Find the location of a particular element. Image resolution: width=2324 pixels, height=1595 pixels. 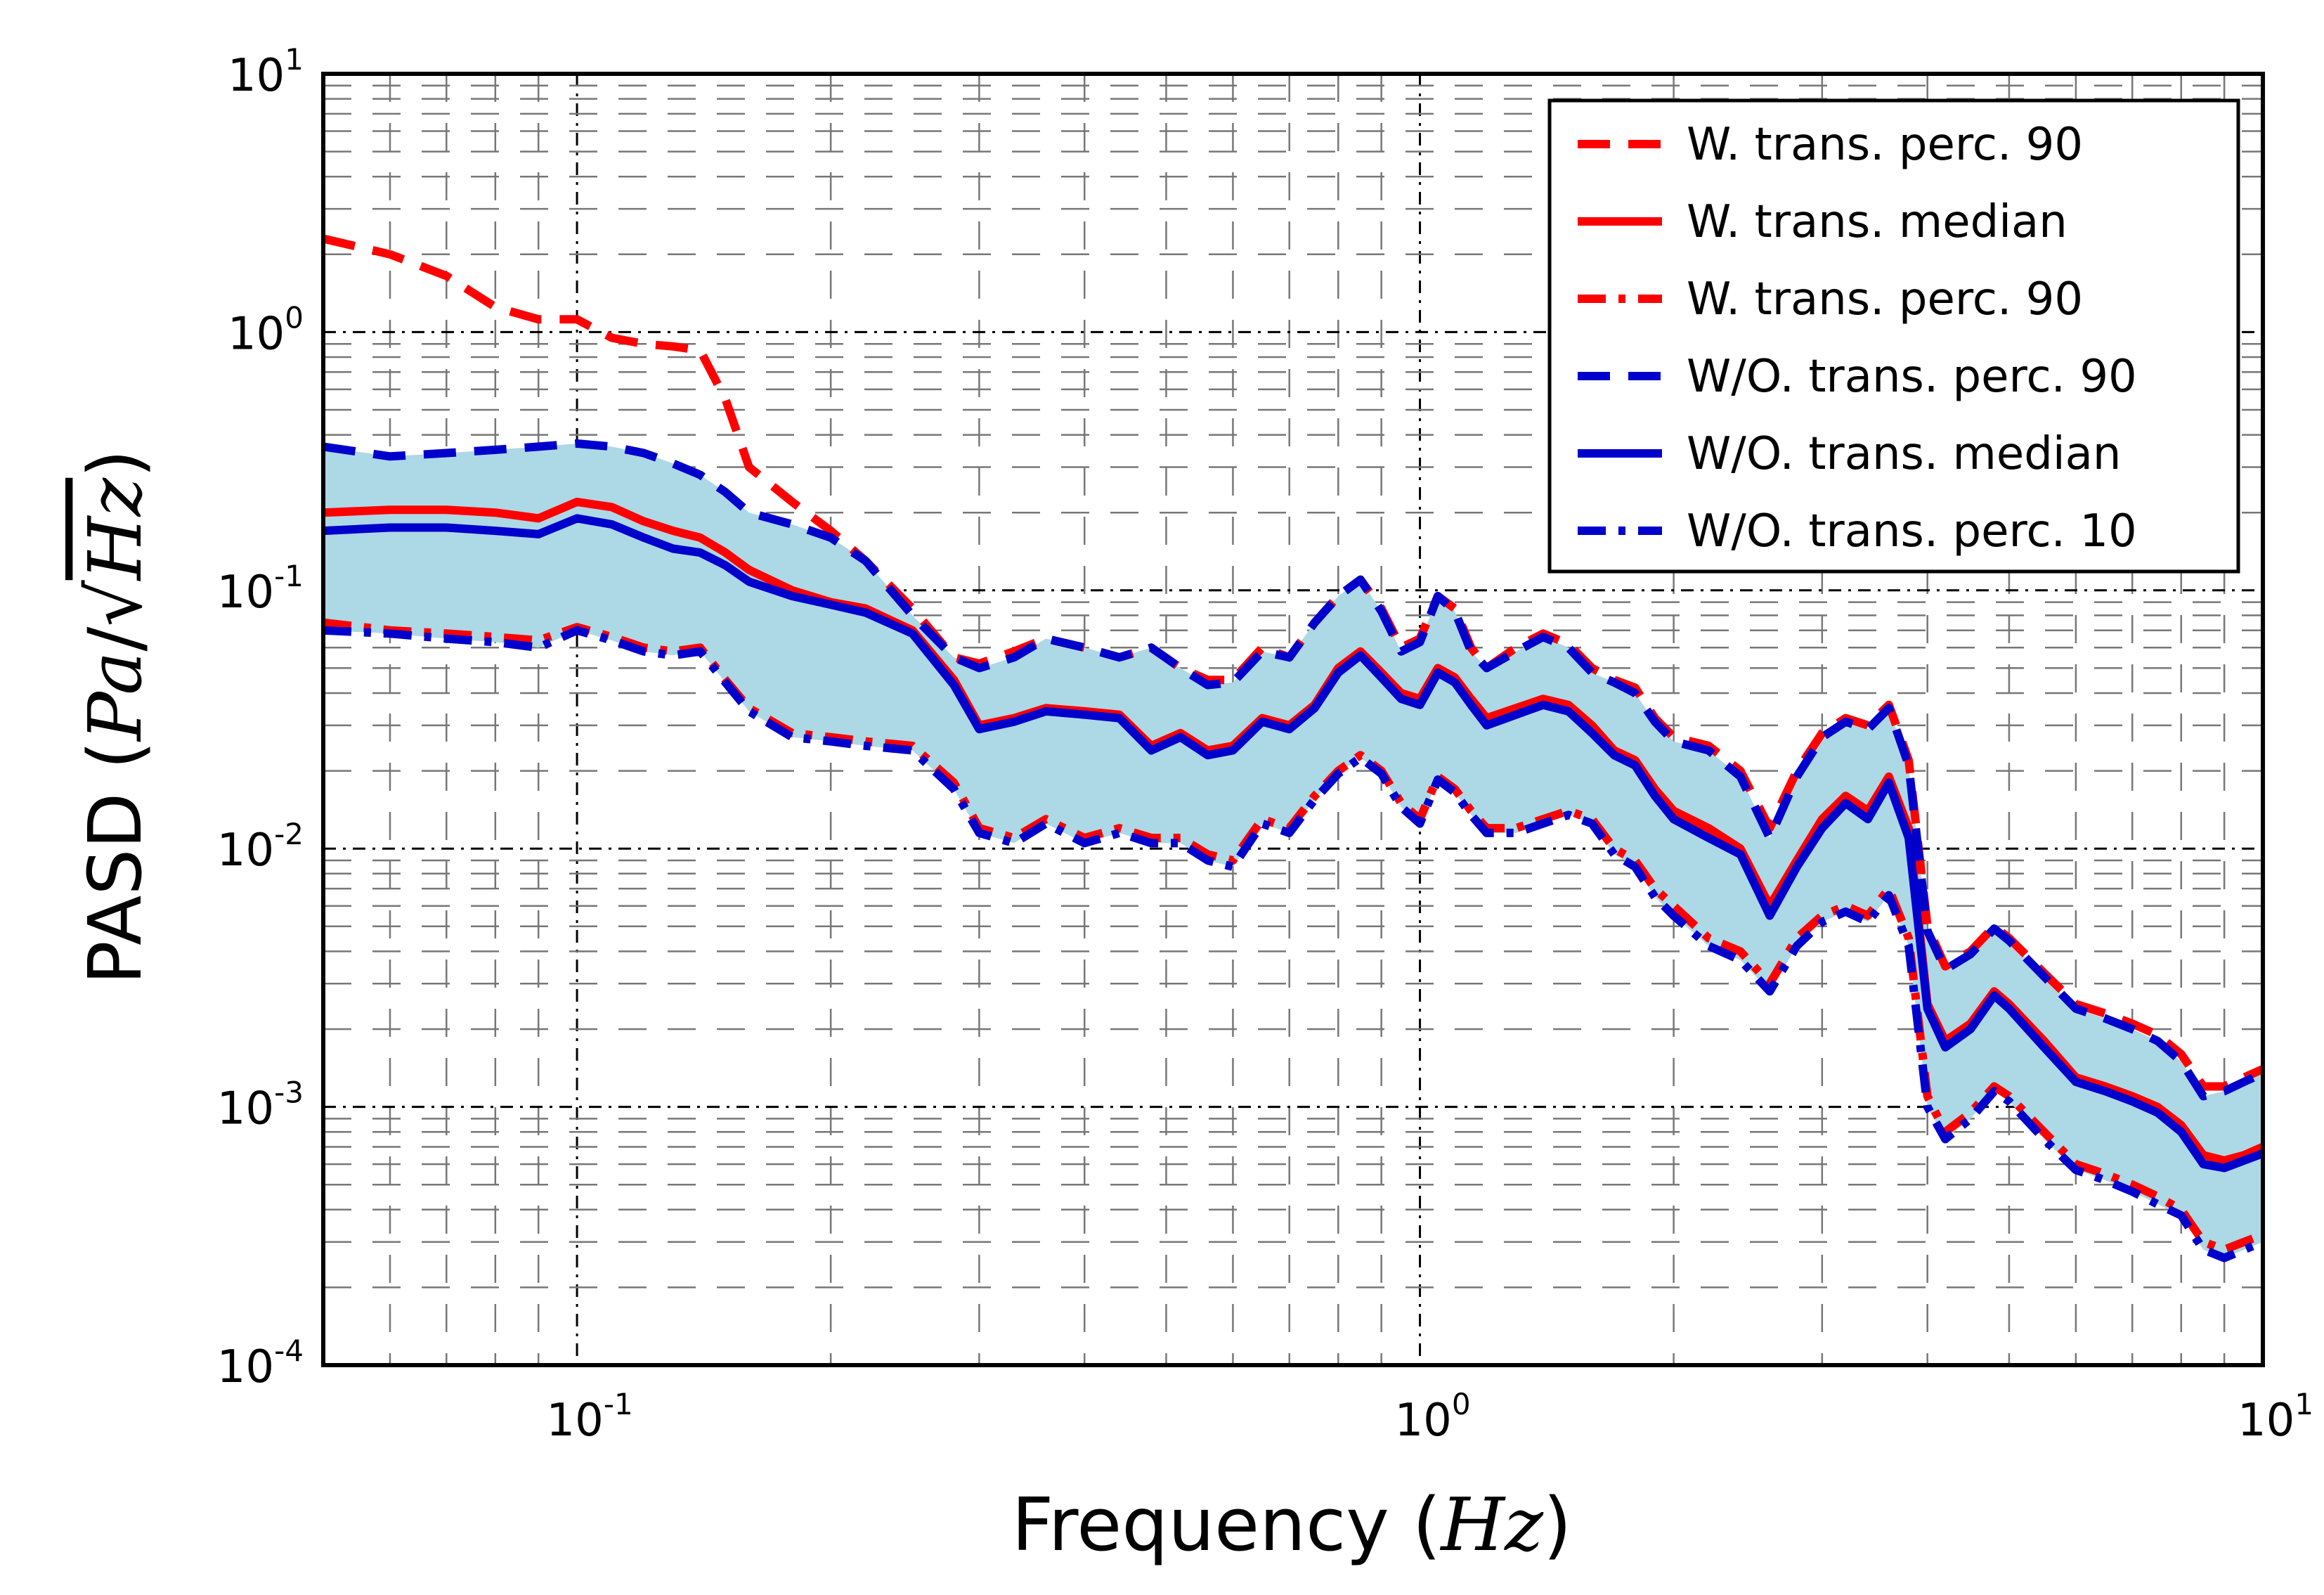

legend-label-4: W/O. trans. median is located at coordinates (1904, 454).